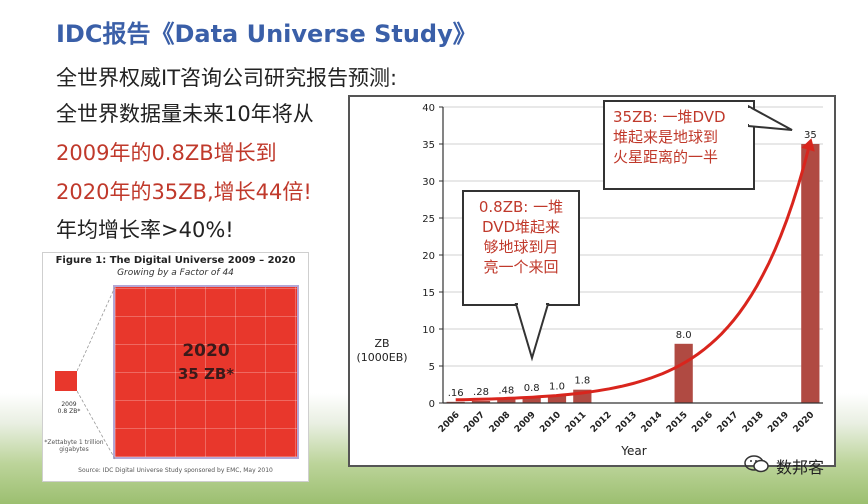 The width and height of the screenshot is (868, 504). Describe the element at coordinates (753, 422) in the screenshot. I see `x-tick-label: 2018` at that location.